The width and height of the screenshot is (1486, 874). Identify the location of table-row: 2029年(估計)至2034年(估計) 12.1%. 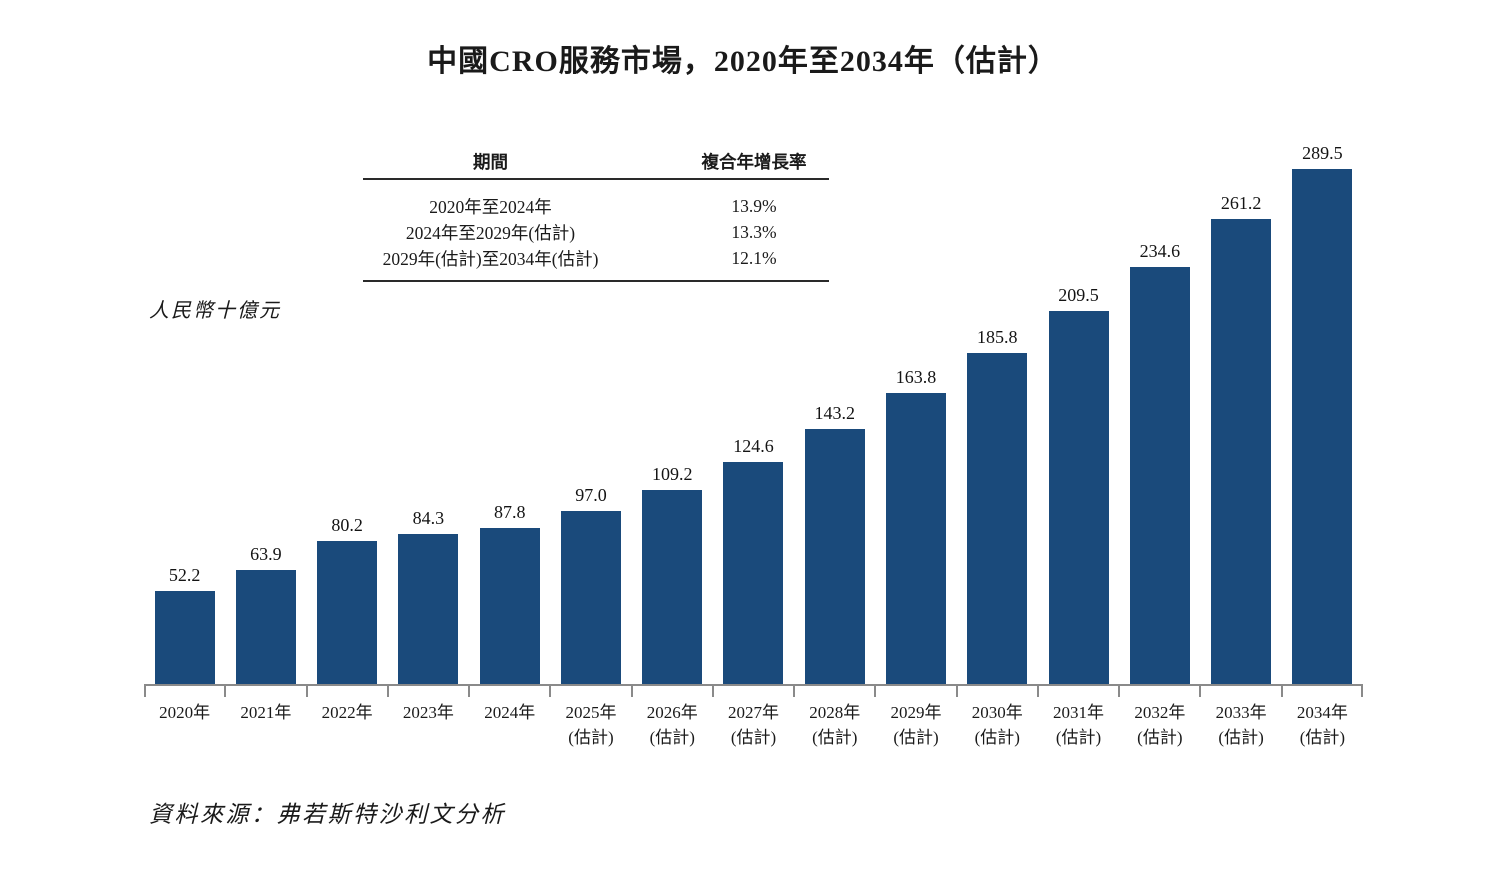
(596, 258).